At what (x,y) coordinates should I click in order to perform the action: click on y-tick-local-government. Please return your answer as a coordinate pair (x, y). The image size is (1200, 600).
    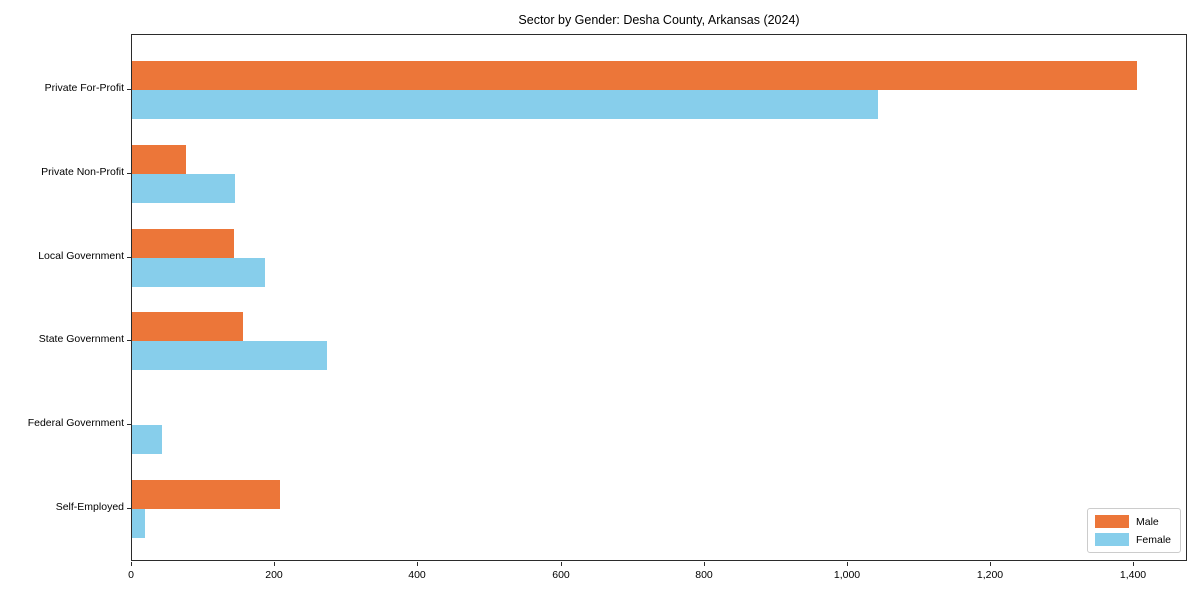
    Looking at the image, I should click on (129, 257).